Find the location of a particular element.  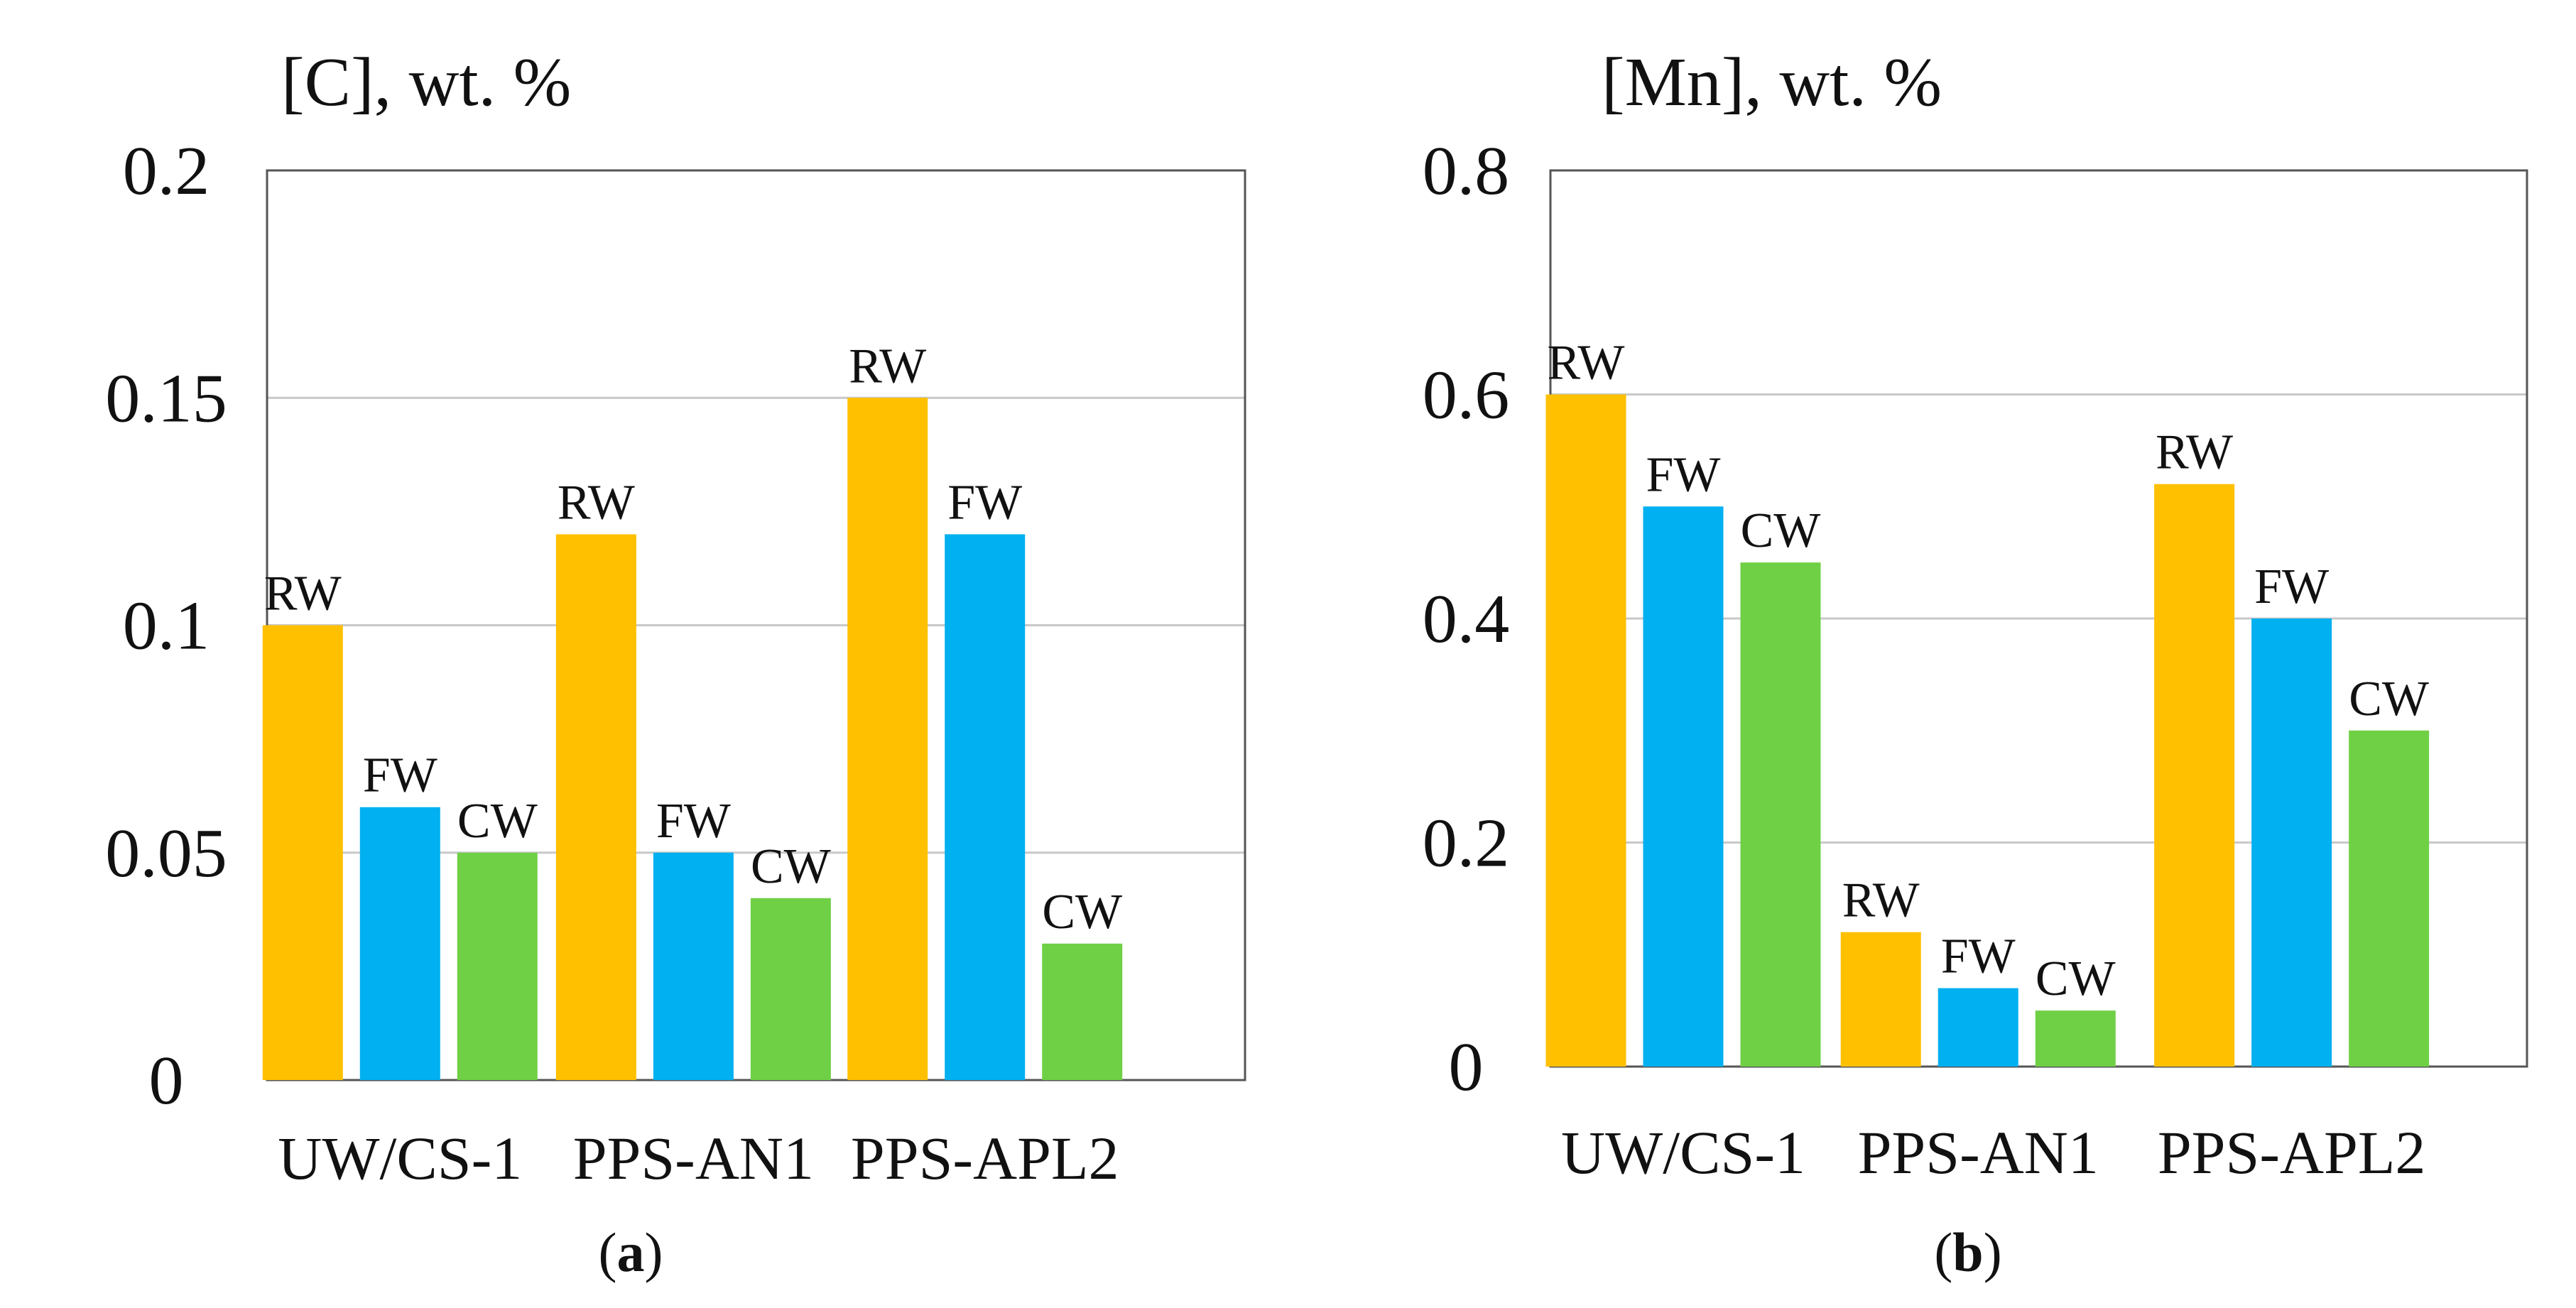

y-tick-label: 0.1 is located at coordinates (167, 627).